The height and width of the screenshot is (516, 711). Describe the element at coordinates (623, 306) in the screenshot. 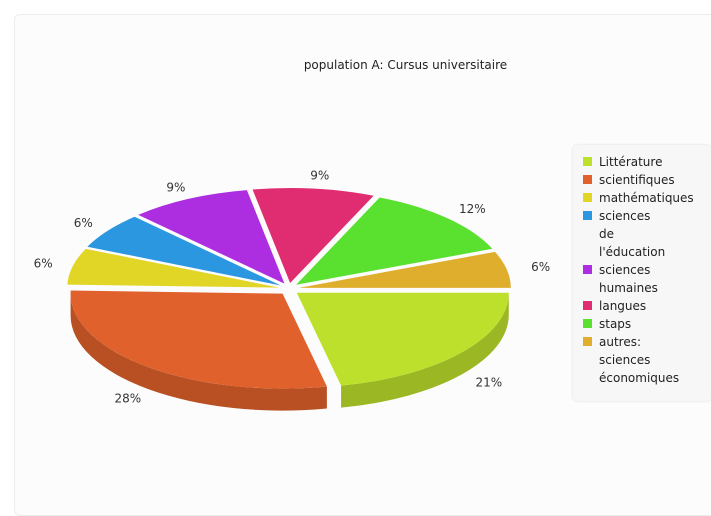

I see `legend-label-5: langues` at that location.